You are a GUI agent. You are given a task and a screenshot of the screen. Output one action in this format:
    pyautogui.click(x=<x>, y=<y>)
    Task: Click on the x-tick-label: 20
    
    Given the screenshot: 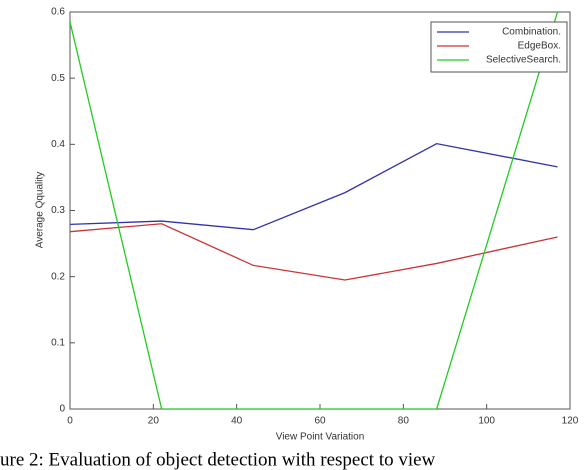 What is the action you would take?
    pyautogui.click(x=154, y=421)
    